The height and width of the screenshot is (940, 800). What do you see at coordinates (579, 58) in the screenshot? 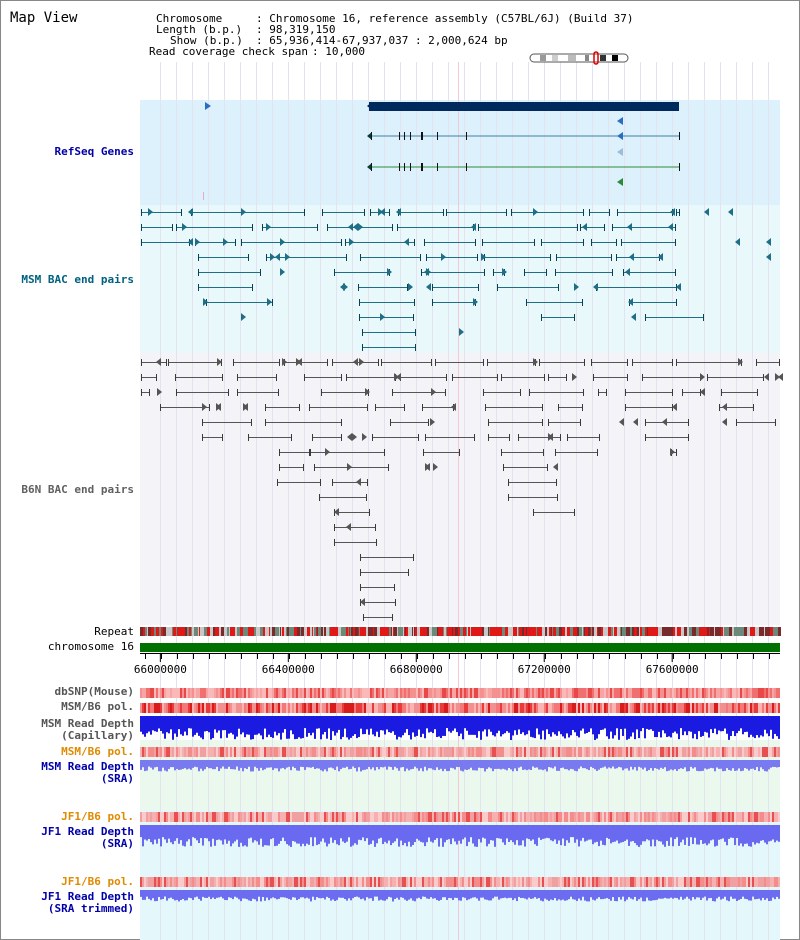
I see `chromosome-ideogram` at bounding box center [579, 58].